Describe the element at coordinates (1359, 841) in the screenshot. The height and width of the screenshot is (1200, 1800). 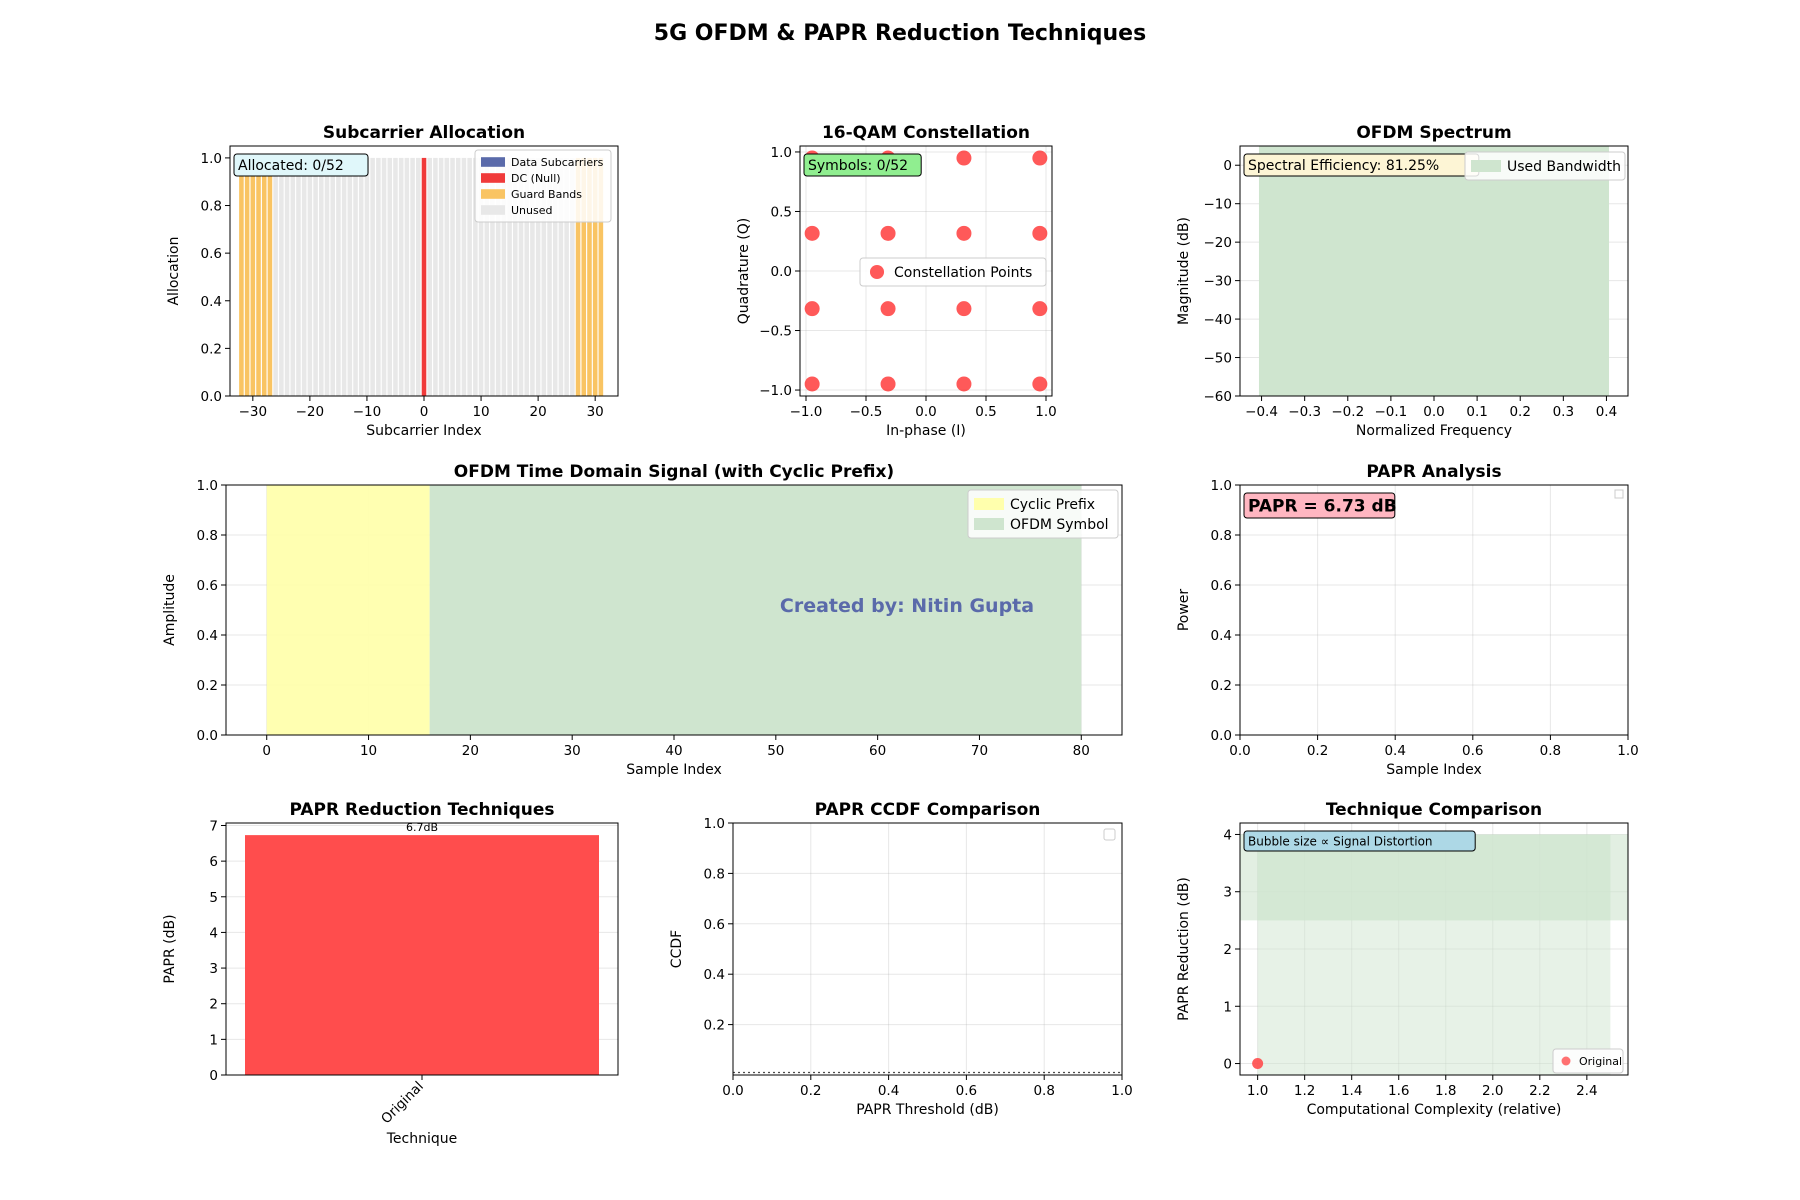
I see `badge-box` at that location.